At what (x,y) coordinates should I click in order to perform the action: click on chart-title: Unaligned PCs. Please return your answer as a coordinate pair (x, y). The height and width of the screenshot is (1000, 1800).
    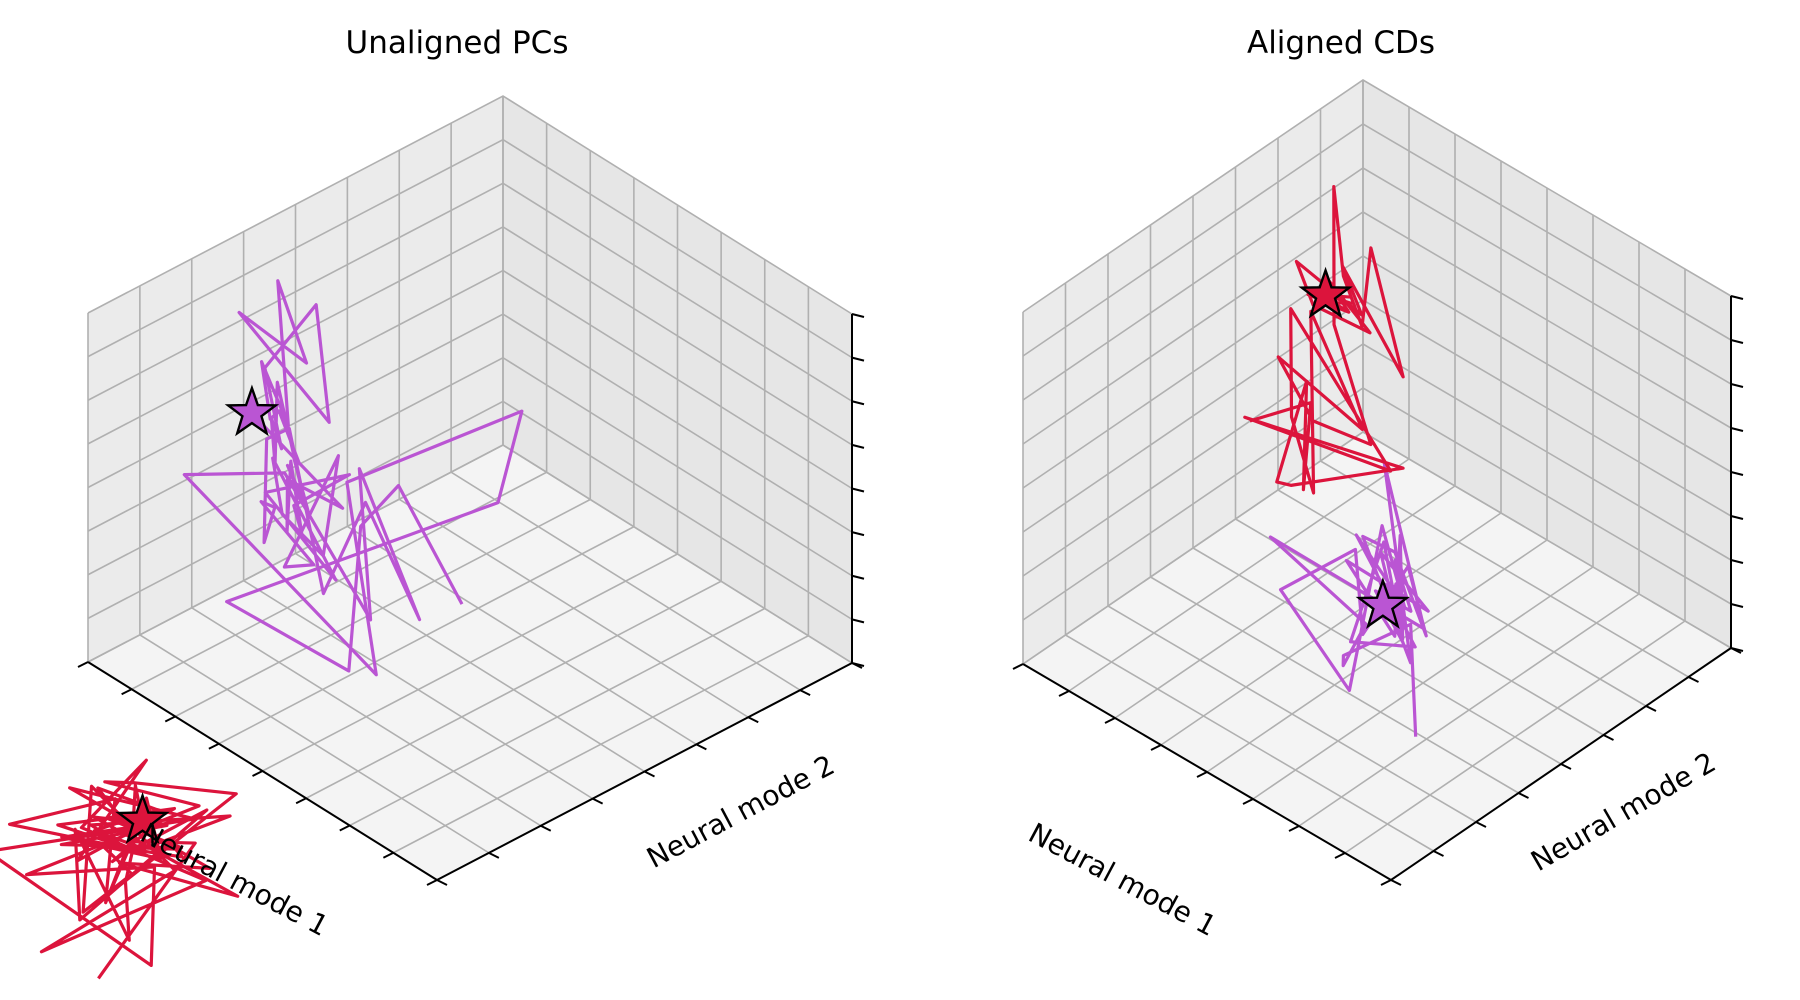
    Looking at the image, I should click on (457, 43).